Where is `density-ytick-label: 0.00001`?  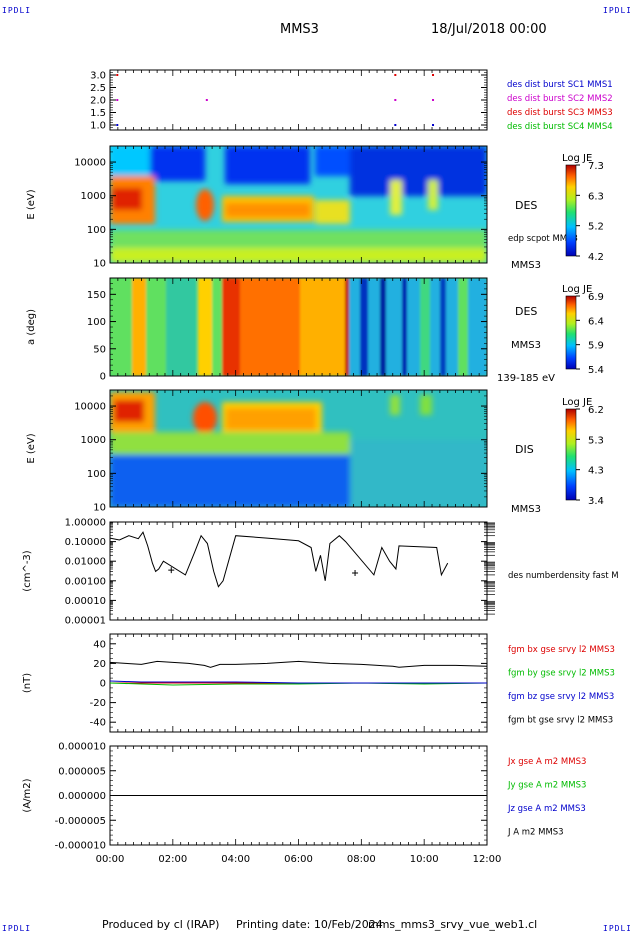 density-ytick-label: 0.00001 is located at coordinates (85, 621).